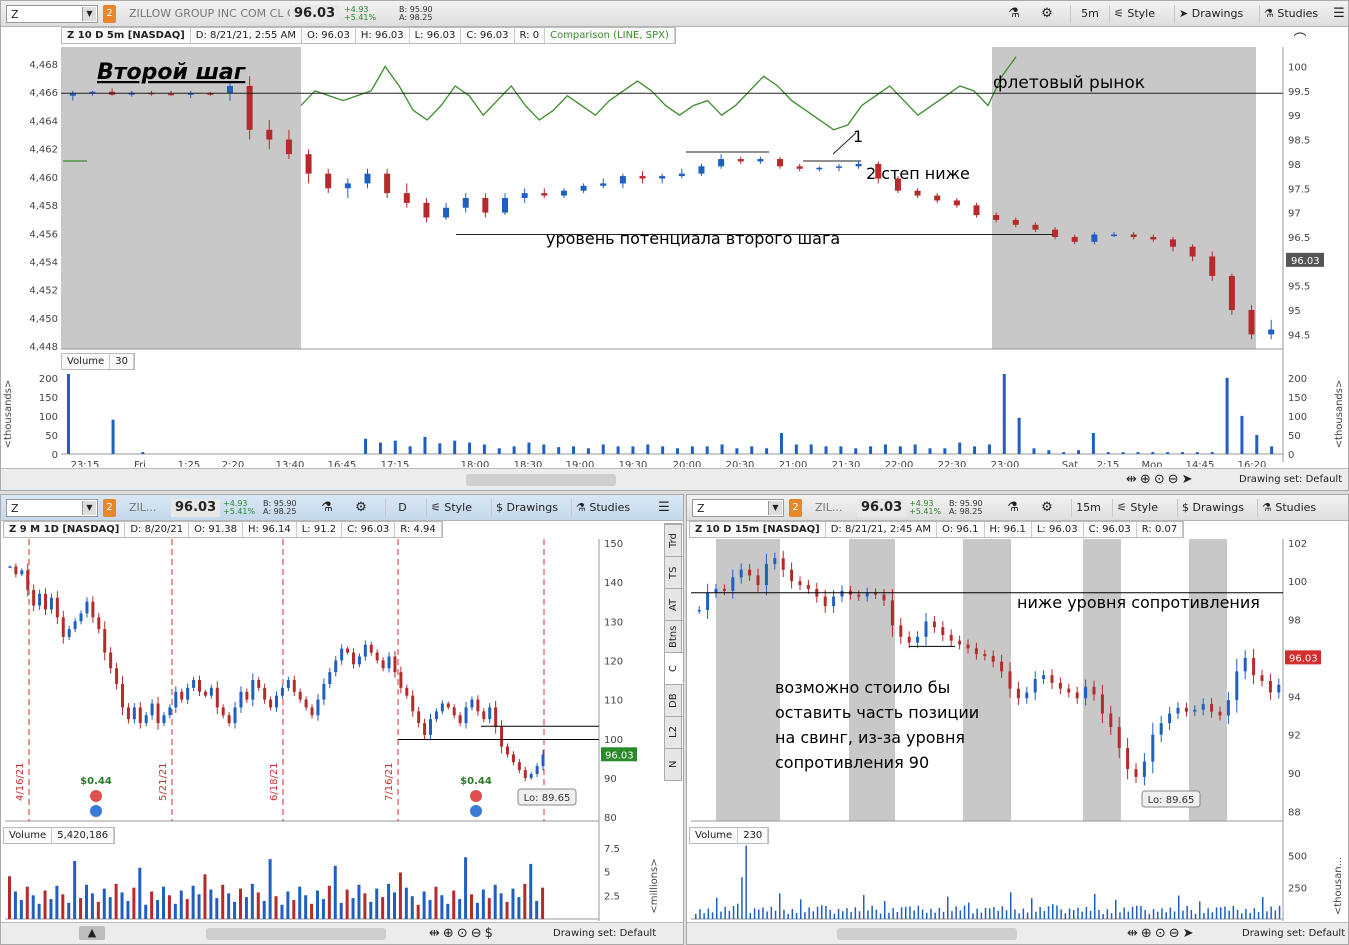 The height and width of the screenshot is (945, 1349). I want to click on side-tab-trd: Trd, so click(674, 540).